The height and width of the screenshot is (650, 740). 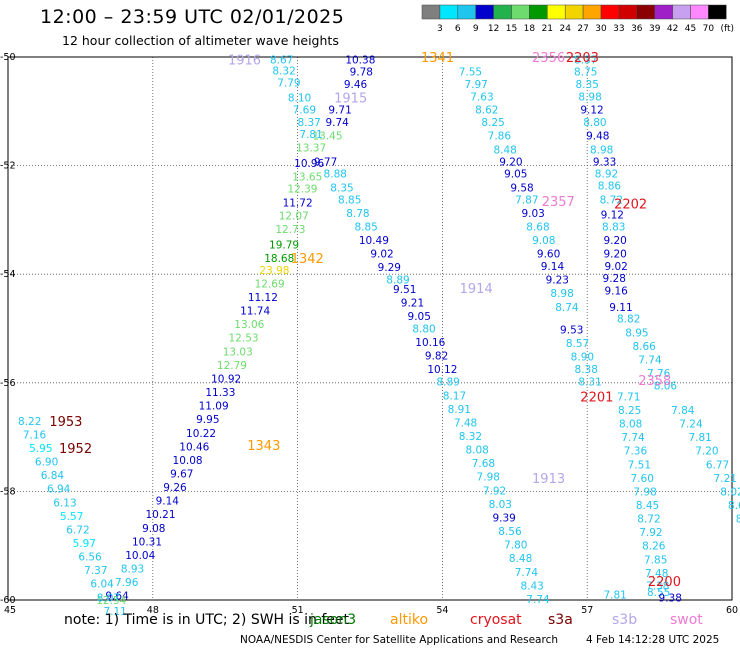 I want to click on swh-value-label: 6.04, so click(x=102, y=585).